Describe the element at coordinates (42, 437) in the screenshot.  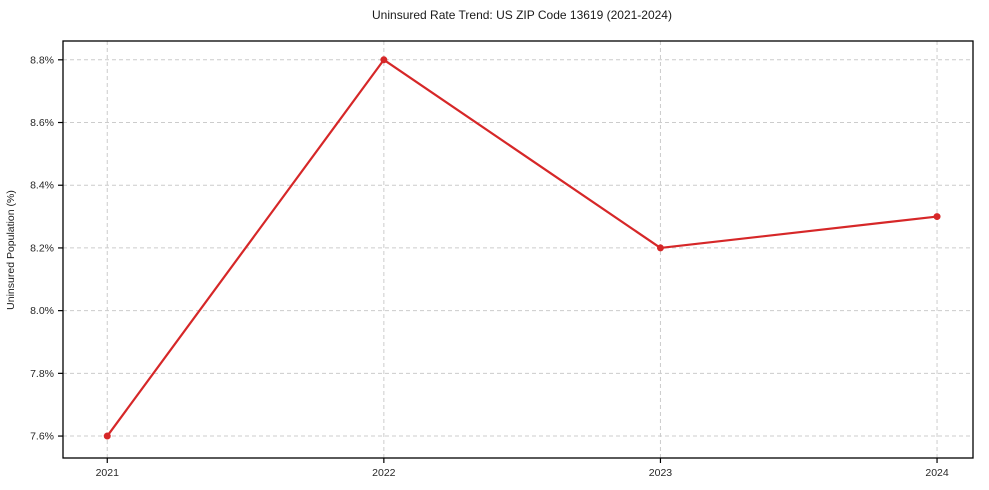
I see `y-tick-label: 7.6%` at that location.